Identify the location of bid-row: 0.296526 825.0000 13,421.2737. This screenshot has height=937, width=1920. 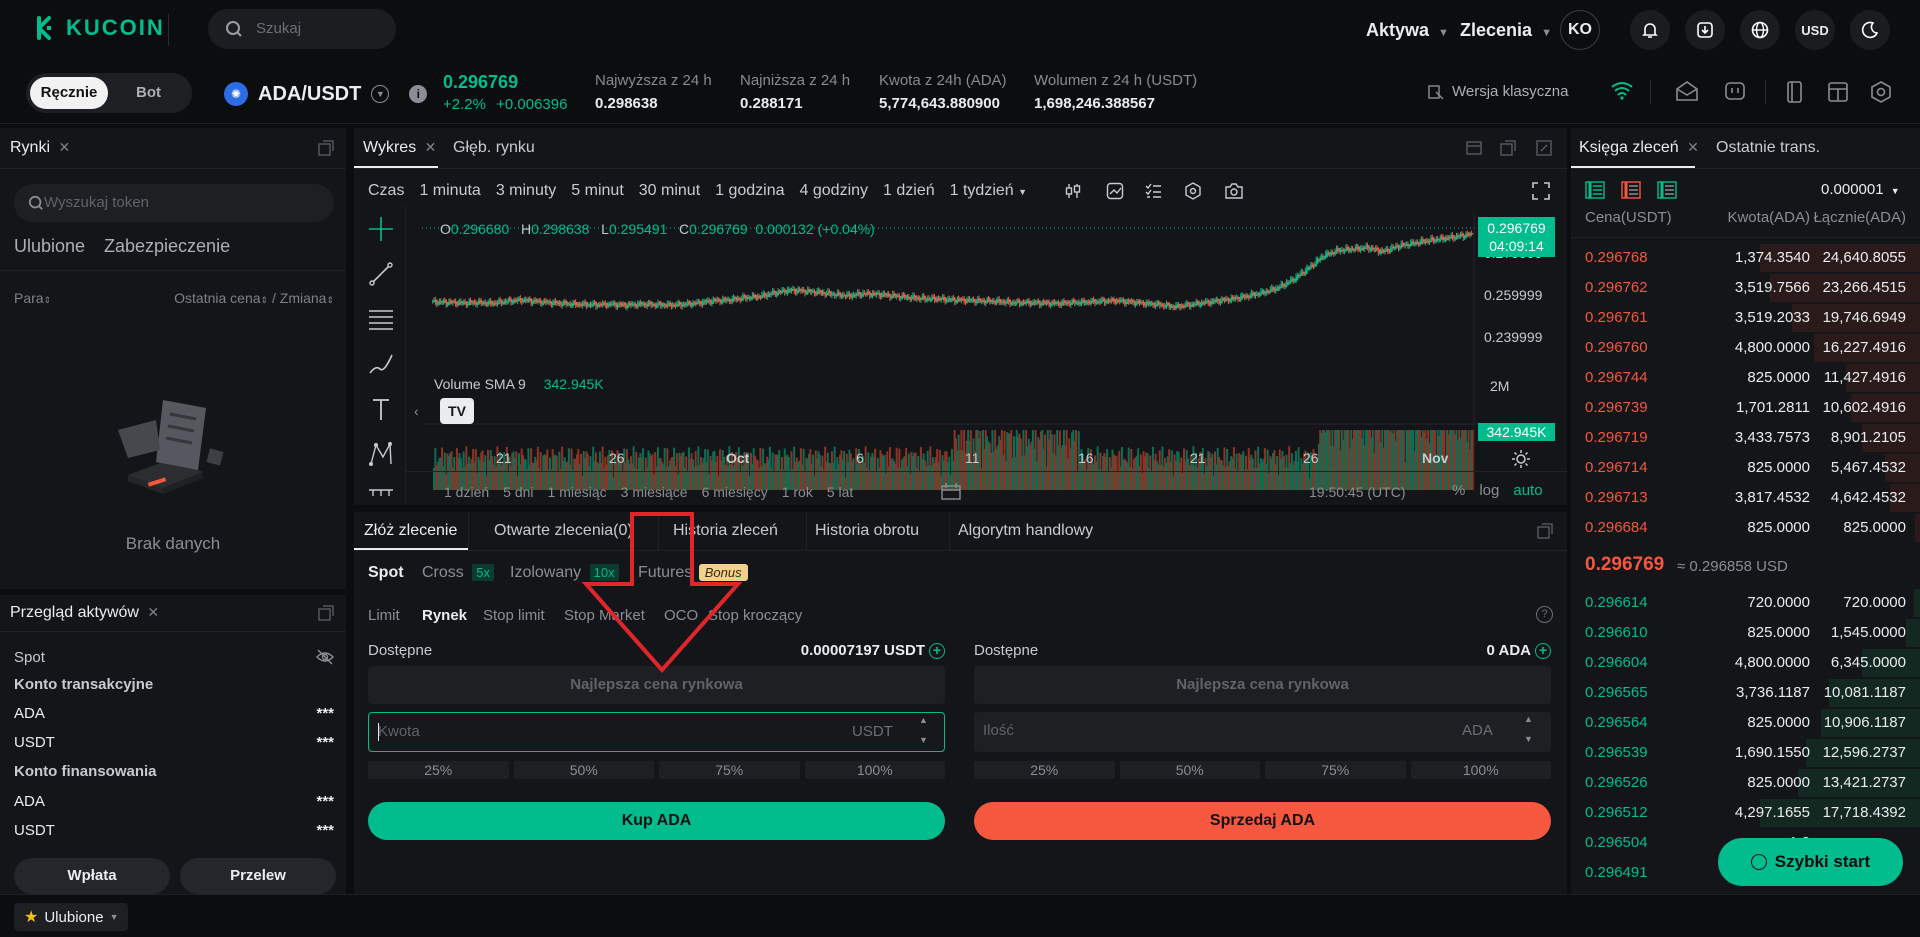
(1745, 783).